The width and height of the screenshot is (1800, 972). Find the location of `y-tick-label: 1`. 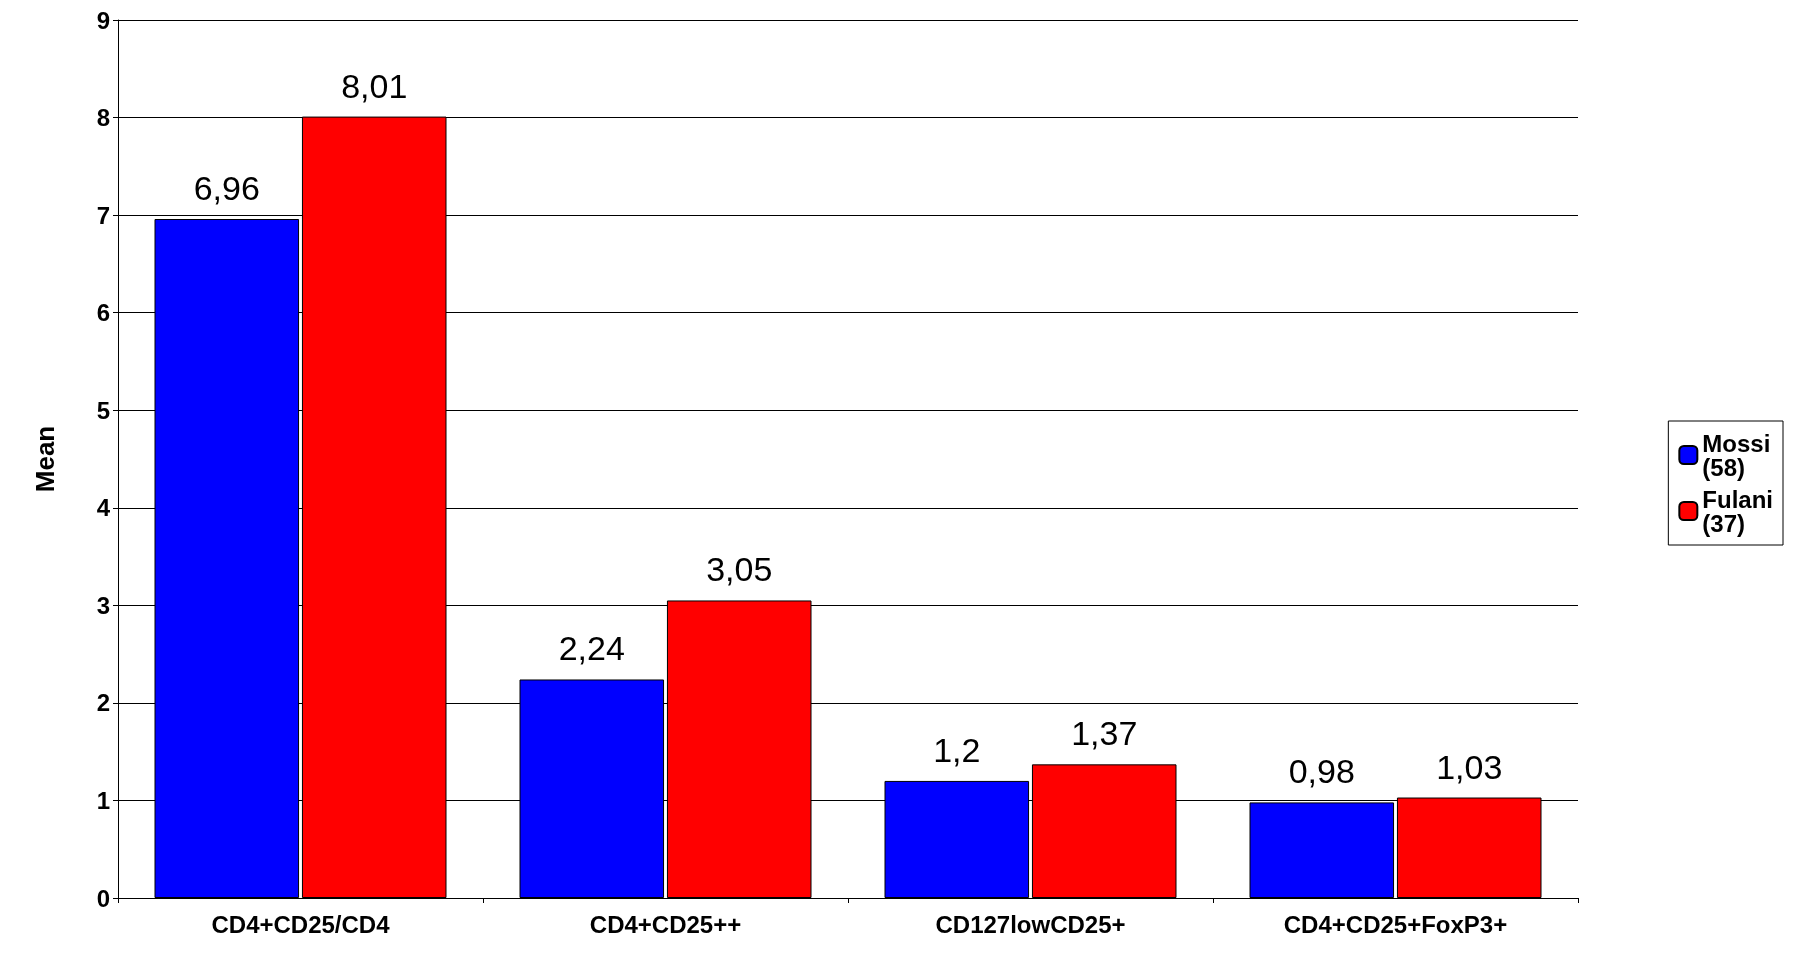

y-tick-label: 1 is located at coordinates (103, 800).